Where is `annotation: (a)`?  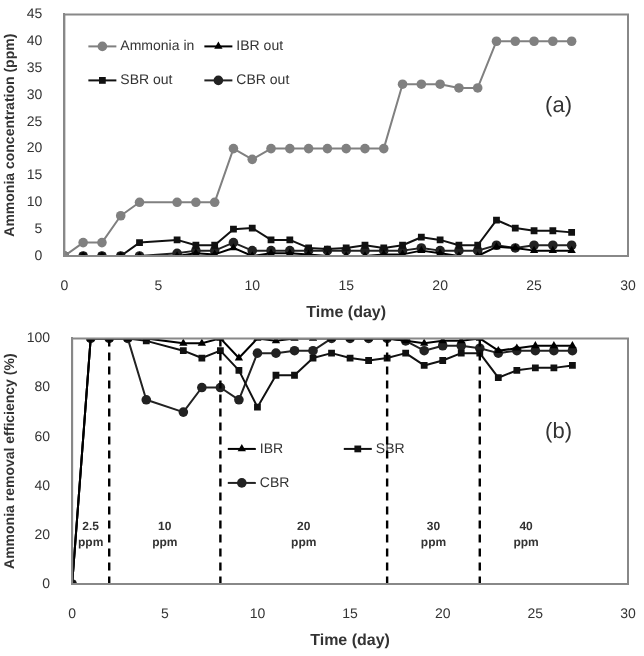 annotation: (a) is located at coordinates (558, 106).